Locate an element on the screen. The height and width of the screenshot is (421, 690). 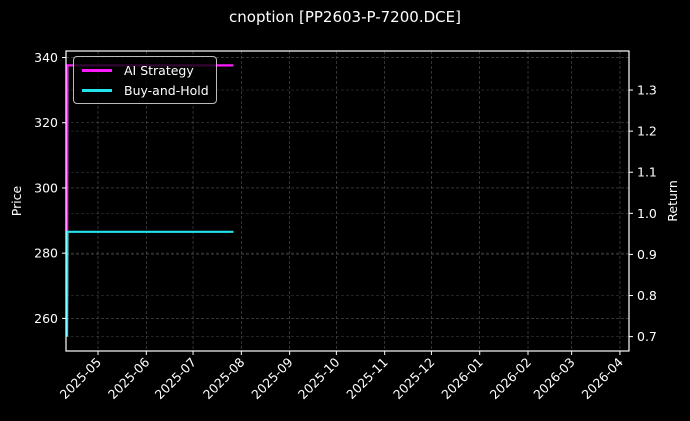
x-tick-label: 2025-10 is located at coordinates (319, 378).